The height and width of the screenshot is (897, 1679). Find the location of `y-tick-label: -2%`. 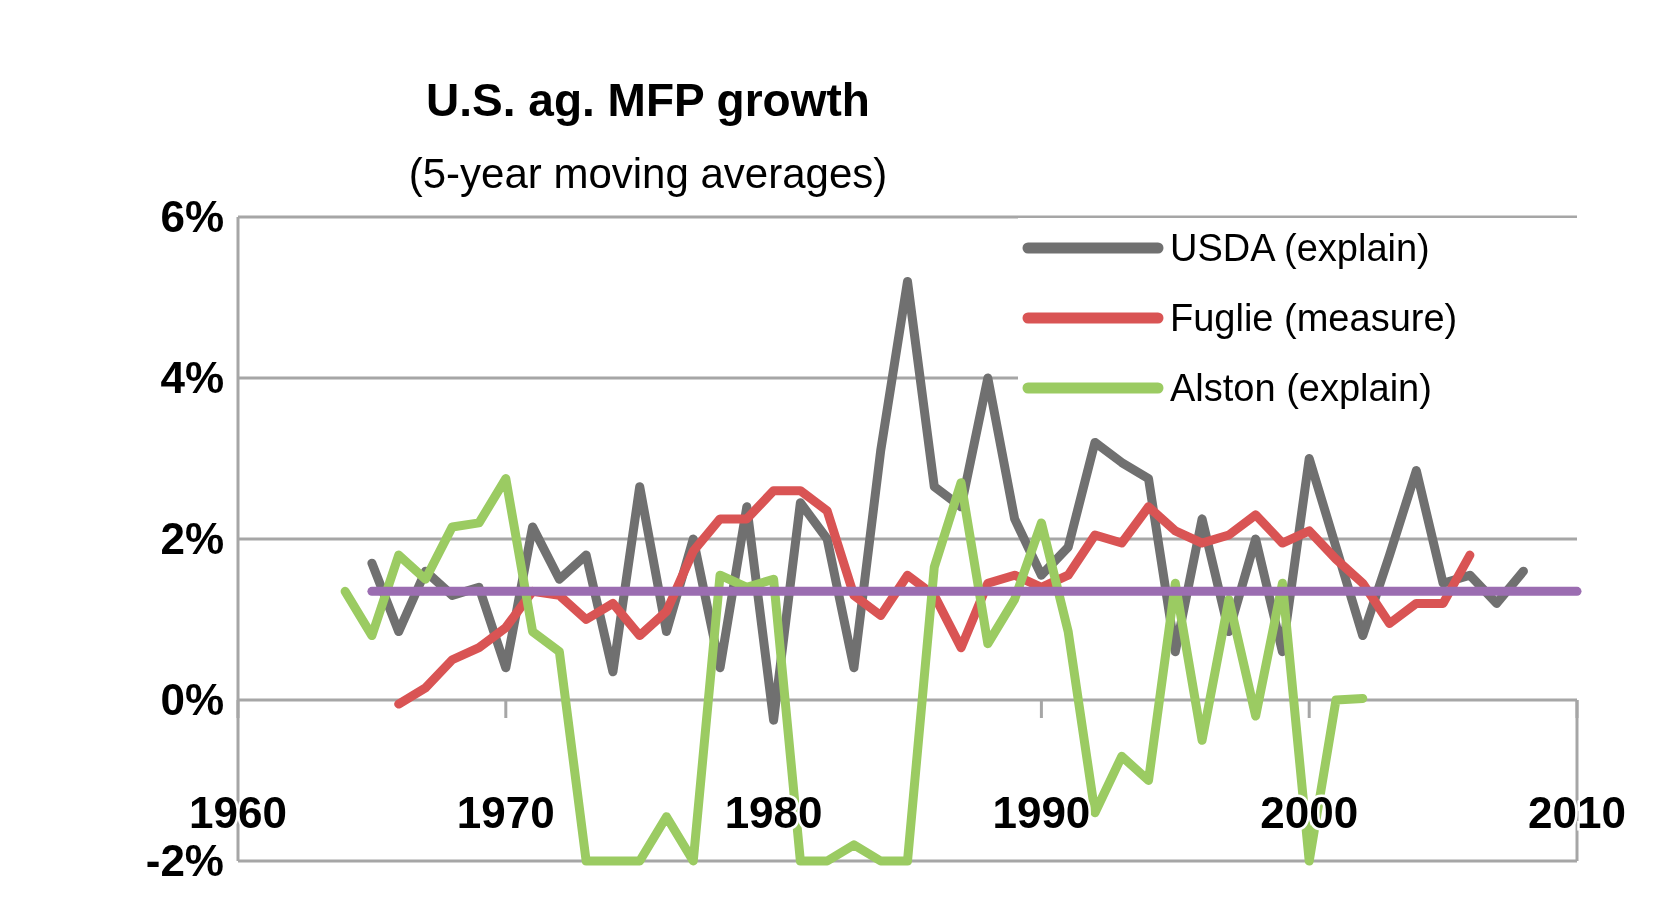

y-tick-label: -2% is located at coordinates (184, 861).